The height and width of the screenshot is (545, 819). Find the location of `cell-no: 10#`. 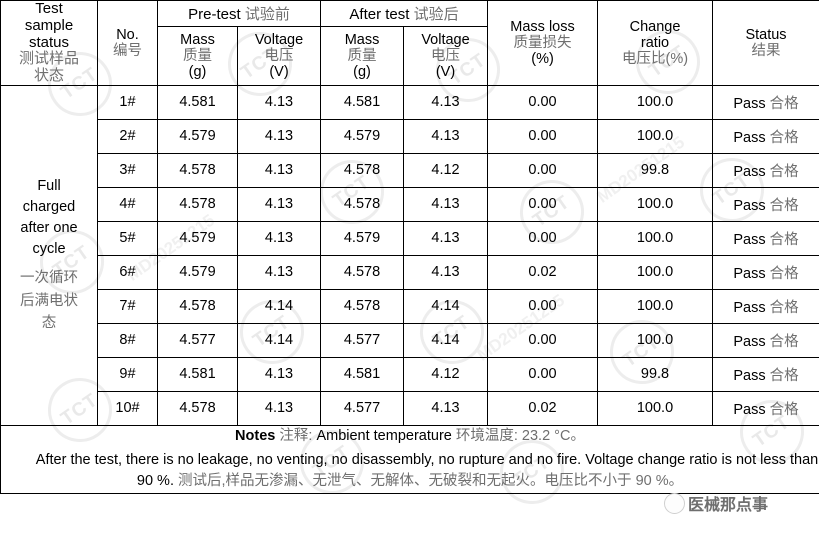

cell-no: 10# is located at coordinates (127, 408).